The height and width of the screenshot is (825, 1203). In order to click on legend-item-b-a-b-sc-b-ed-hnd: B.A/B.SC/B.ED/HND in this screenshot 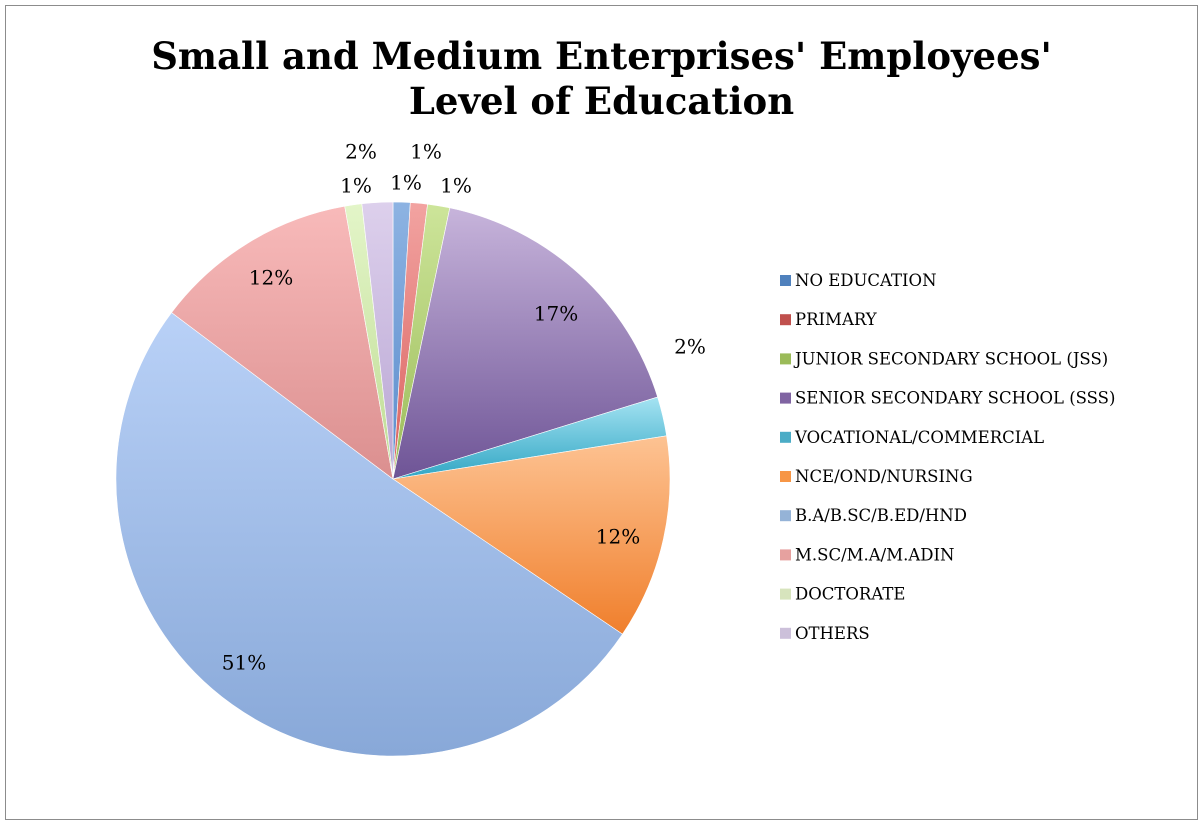, I will do `click(873, 515)`.